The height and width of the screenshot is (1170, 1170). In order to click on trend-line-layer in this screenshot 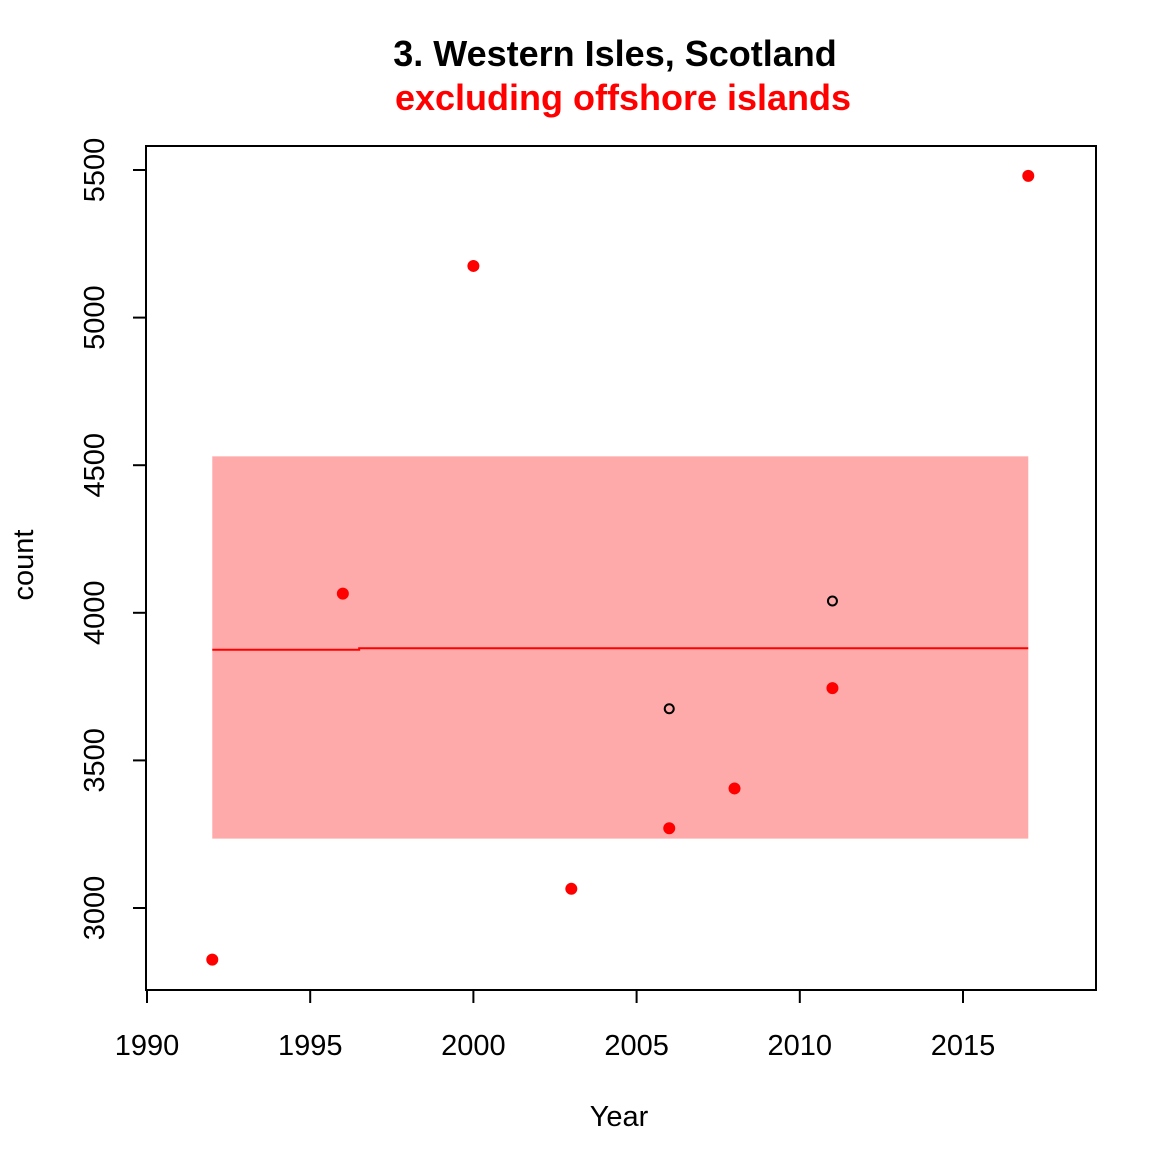, I will do `click(620, 649)`.